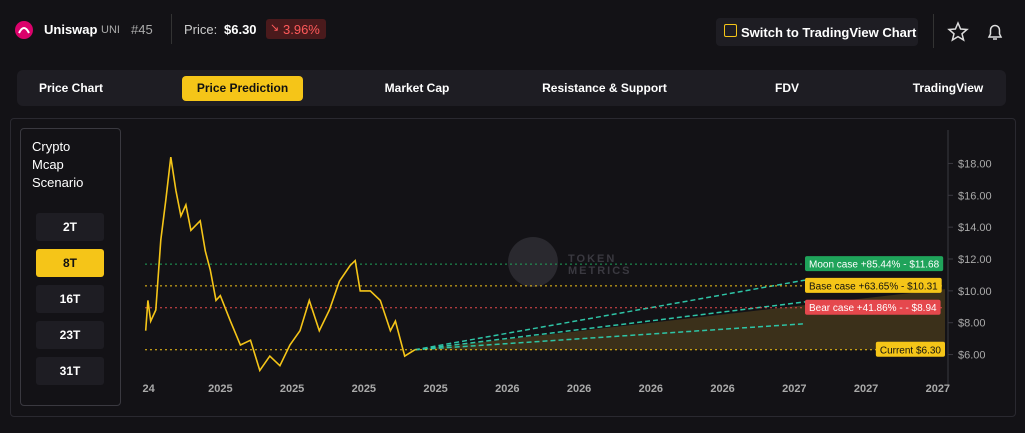 This screenshot has width=1025, height=433. I want to click on label-text: Base case +63.65% - $10.31, so click(873, 286).